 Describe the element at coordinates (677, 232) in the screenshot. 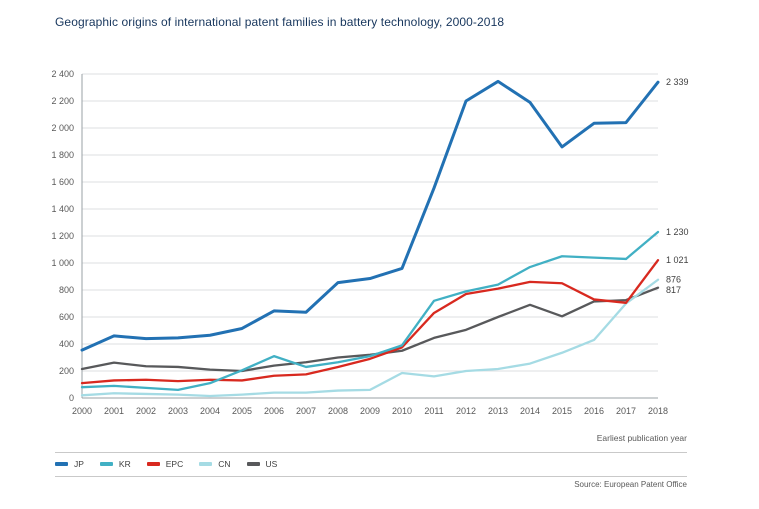

I see `end-label-kr: 1 230` at that location.